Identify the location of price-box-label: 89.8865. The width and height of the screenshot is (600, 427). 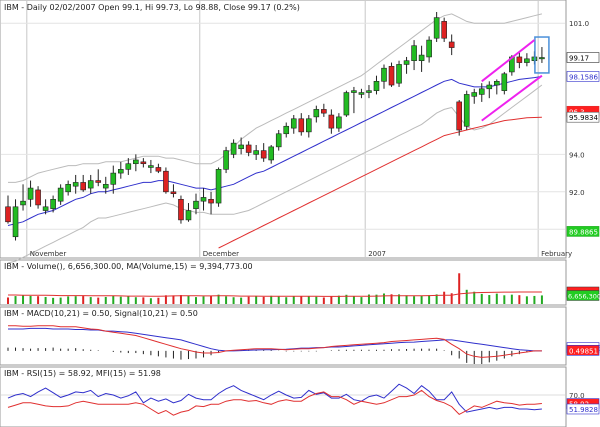
(583, 232).